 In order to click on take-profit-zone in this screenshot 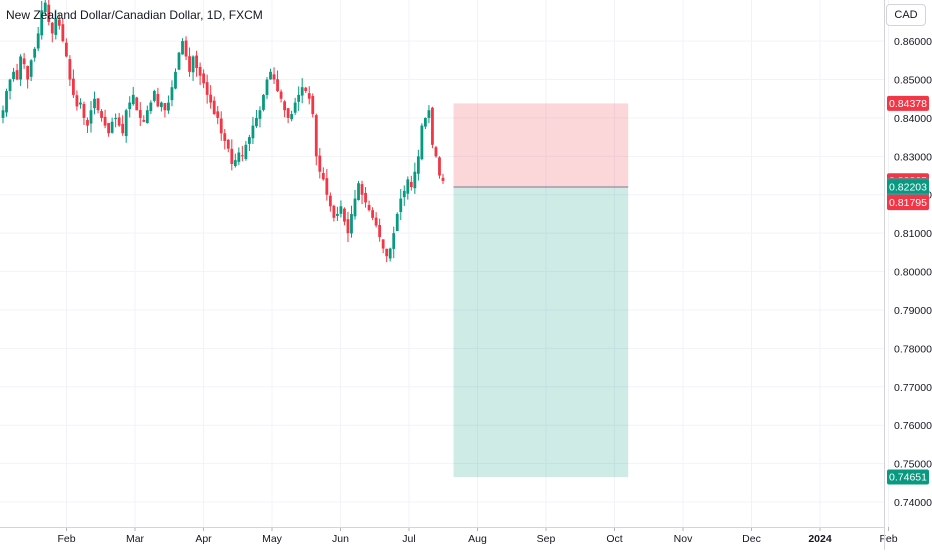, I will do `click(541, 332)`.